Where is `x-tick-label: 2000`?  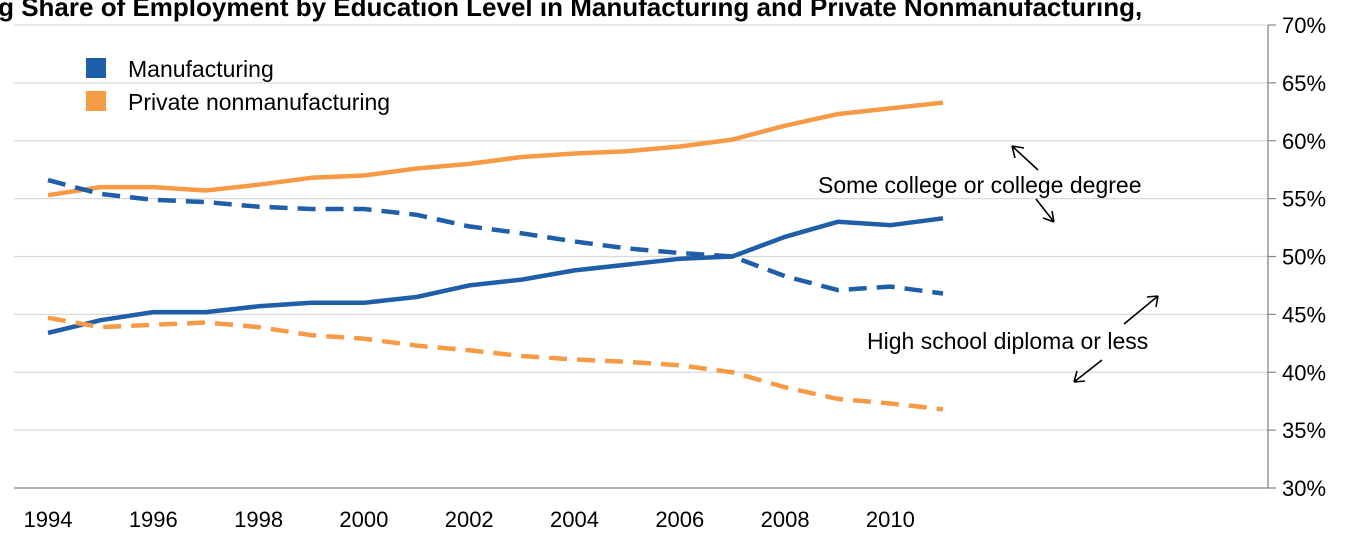 x-tick-label: 2000 is located at coordinates (363, 519).